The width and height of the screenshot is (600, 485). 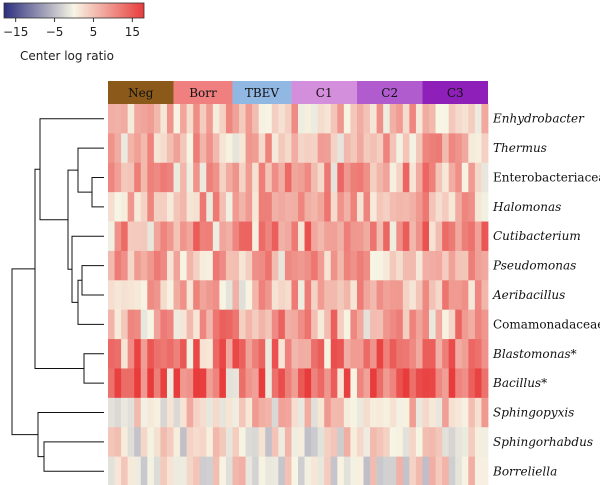 I want to click on dendrogram-branch, so click(x=71, y=169).